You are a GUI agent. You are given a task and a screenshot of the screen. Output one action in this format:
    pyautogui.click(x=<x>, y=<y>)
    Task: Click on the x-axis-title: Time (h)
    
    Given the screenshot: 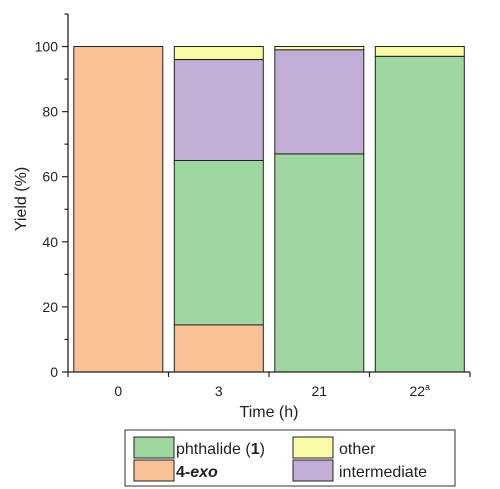 What is the action you would take?
    pyautogui.click(x=269, y=412)
    